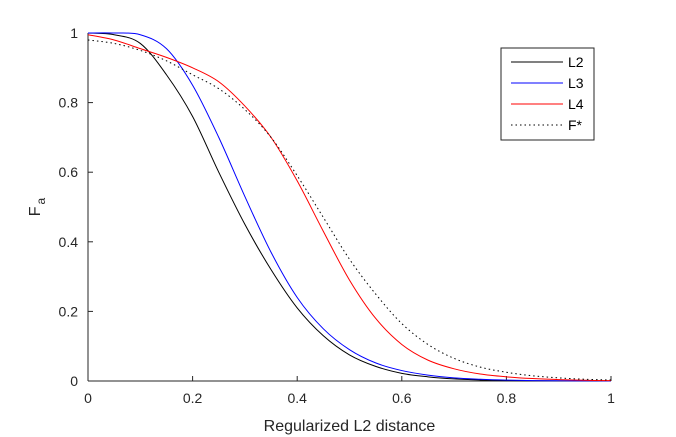 The height and width of the screenshot is (437, 676). I want to click on legend-label: L4, so click(576, 104).